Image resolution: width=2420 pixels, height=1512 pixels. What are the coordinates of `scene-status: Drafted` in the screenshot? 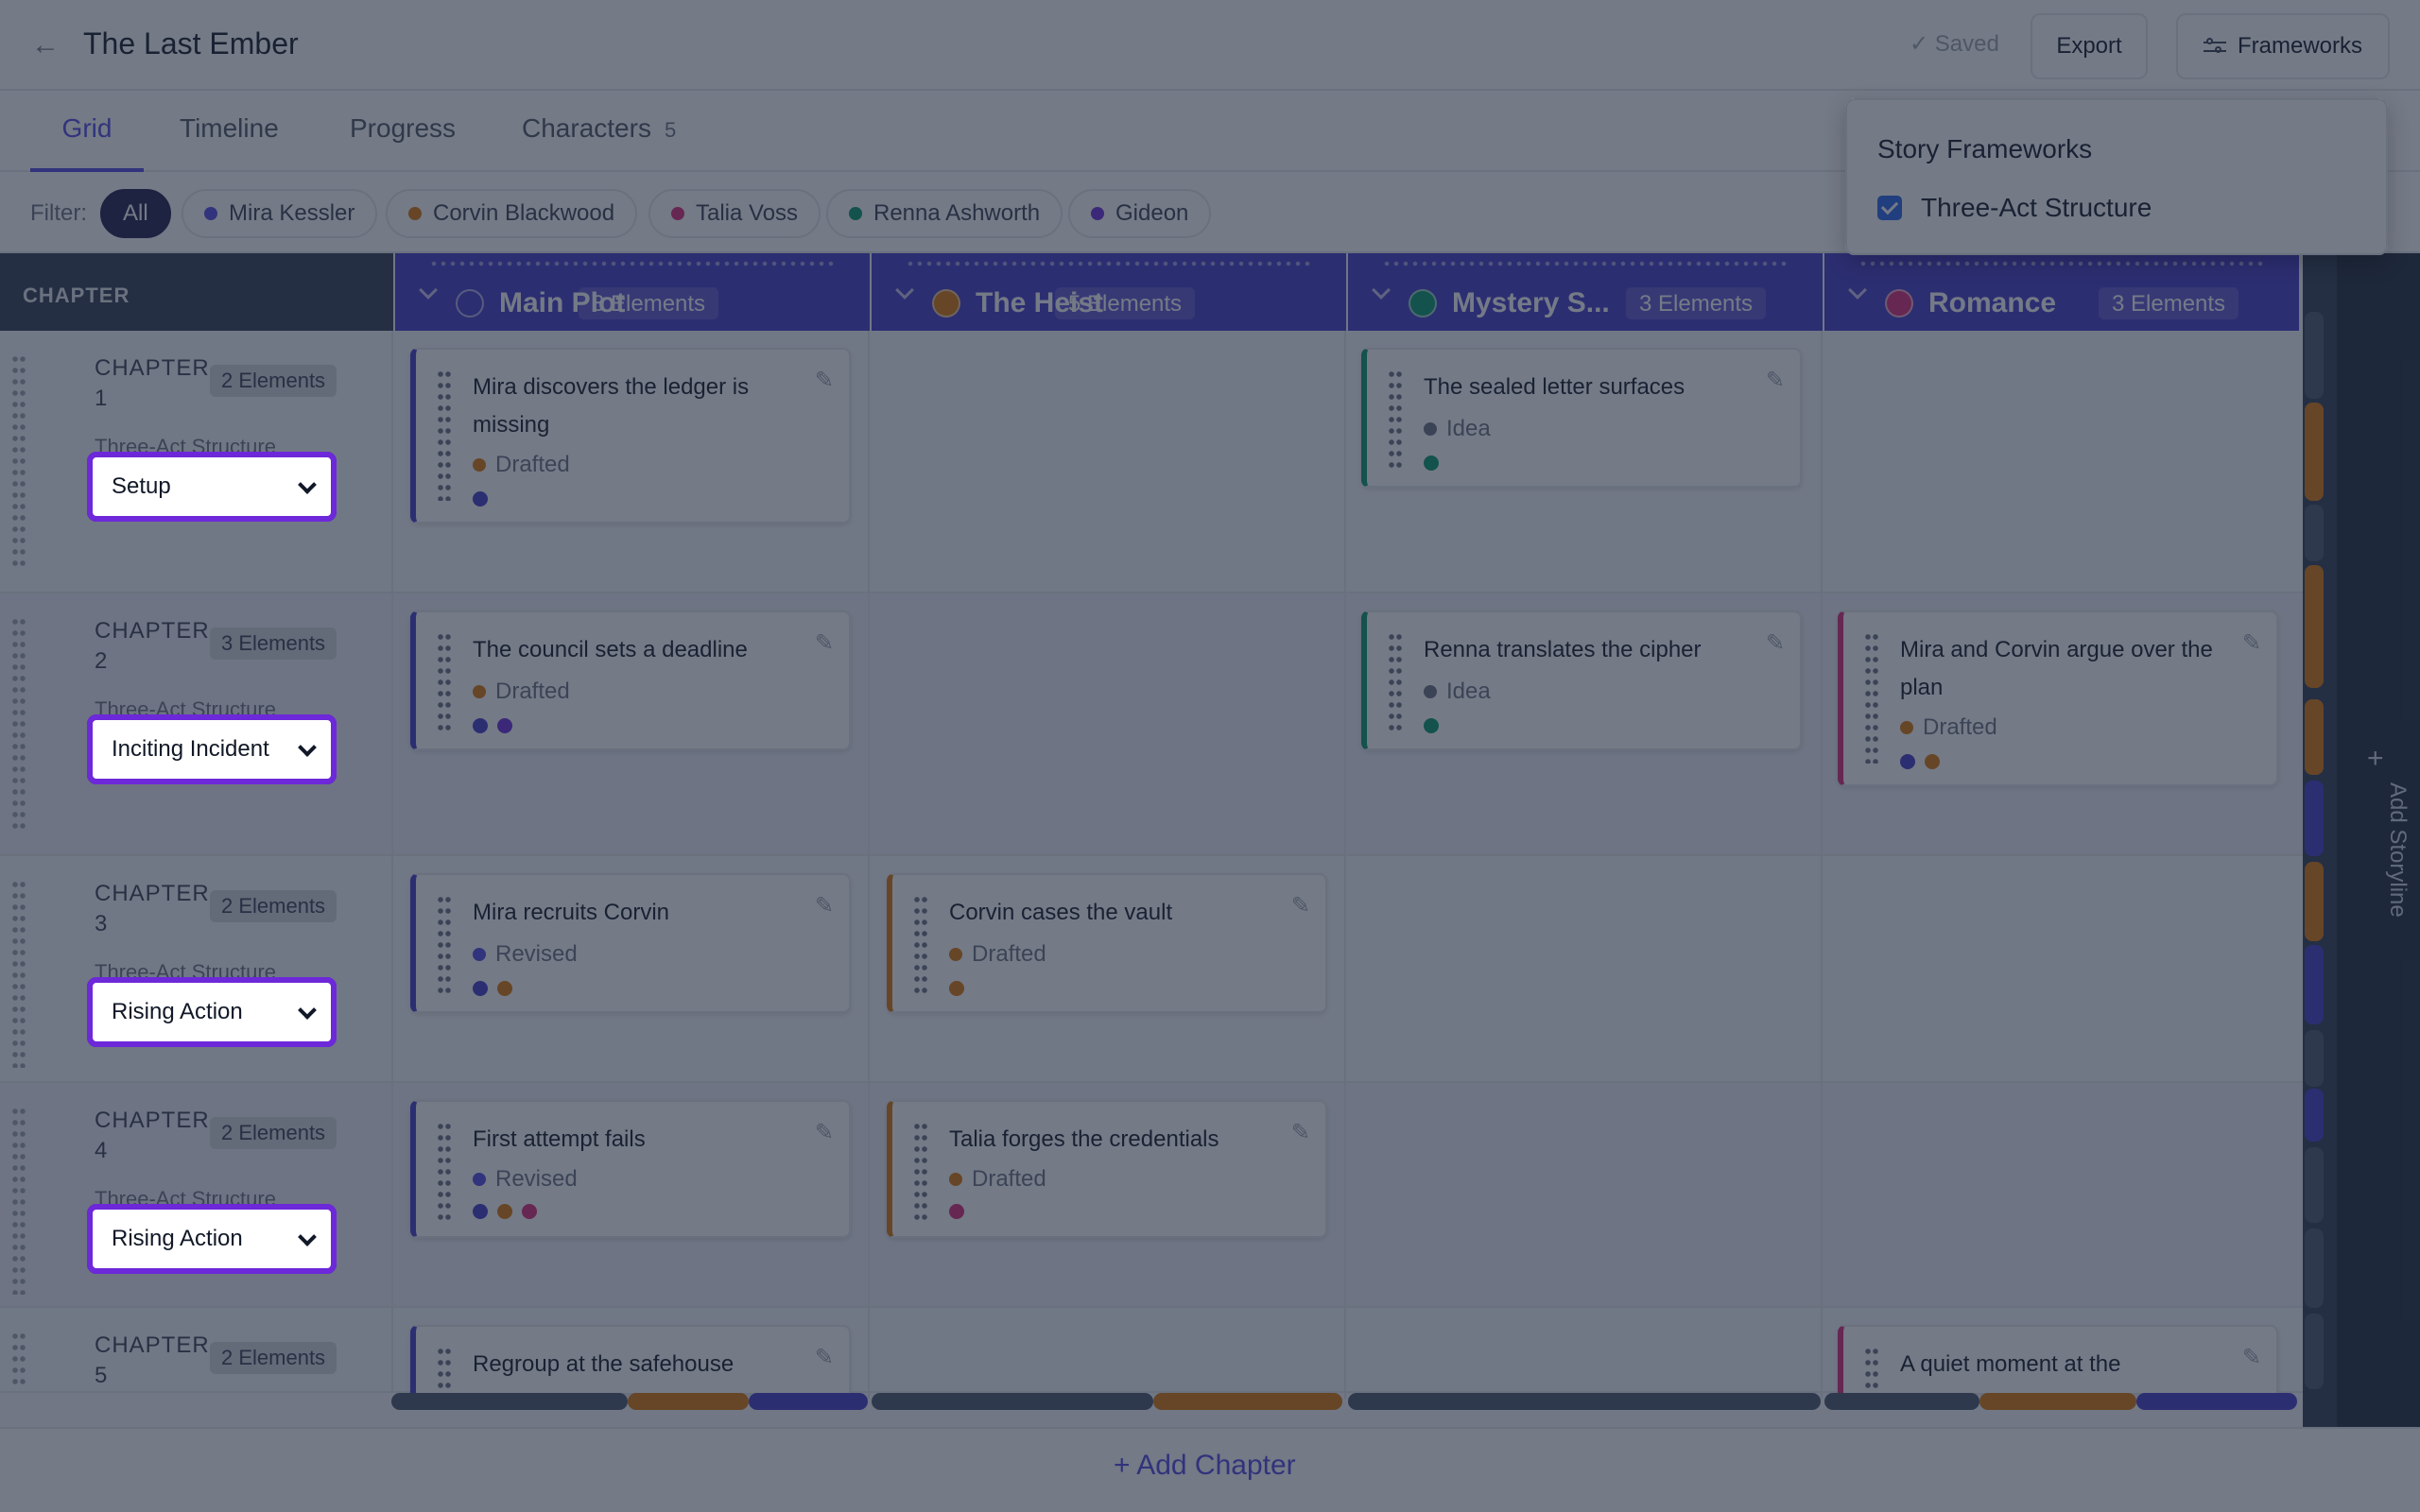 It's located at (998, 954).